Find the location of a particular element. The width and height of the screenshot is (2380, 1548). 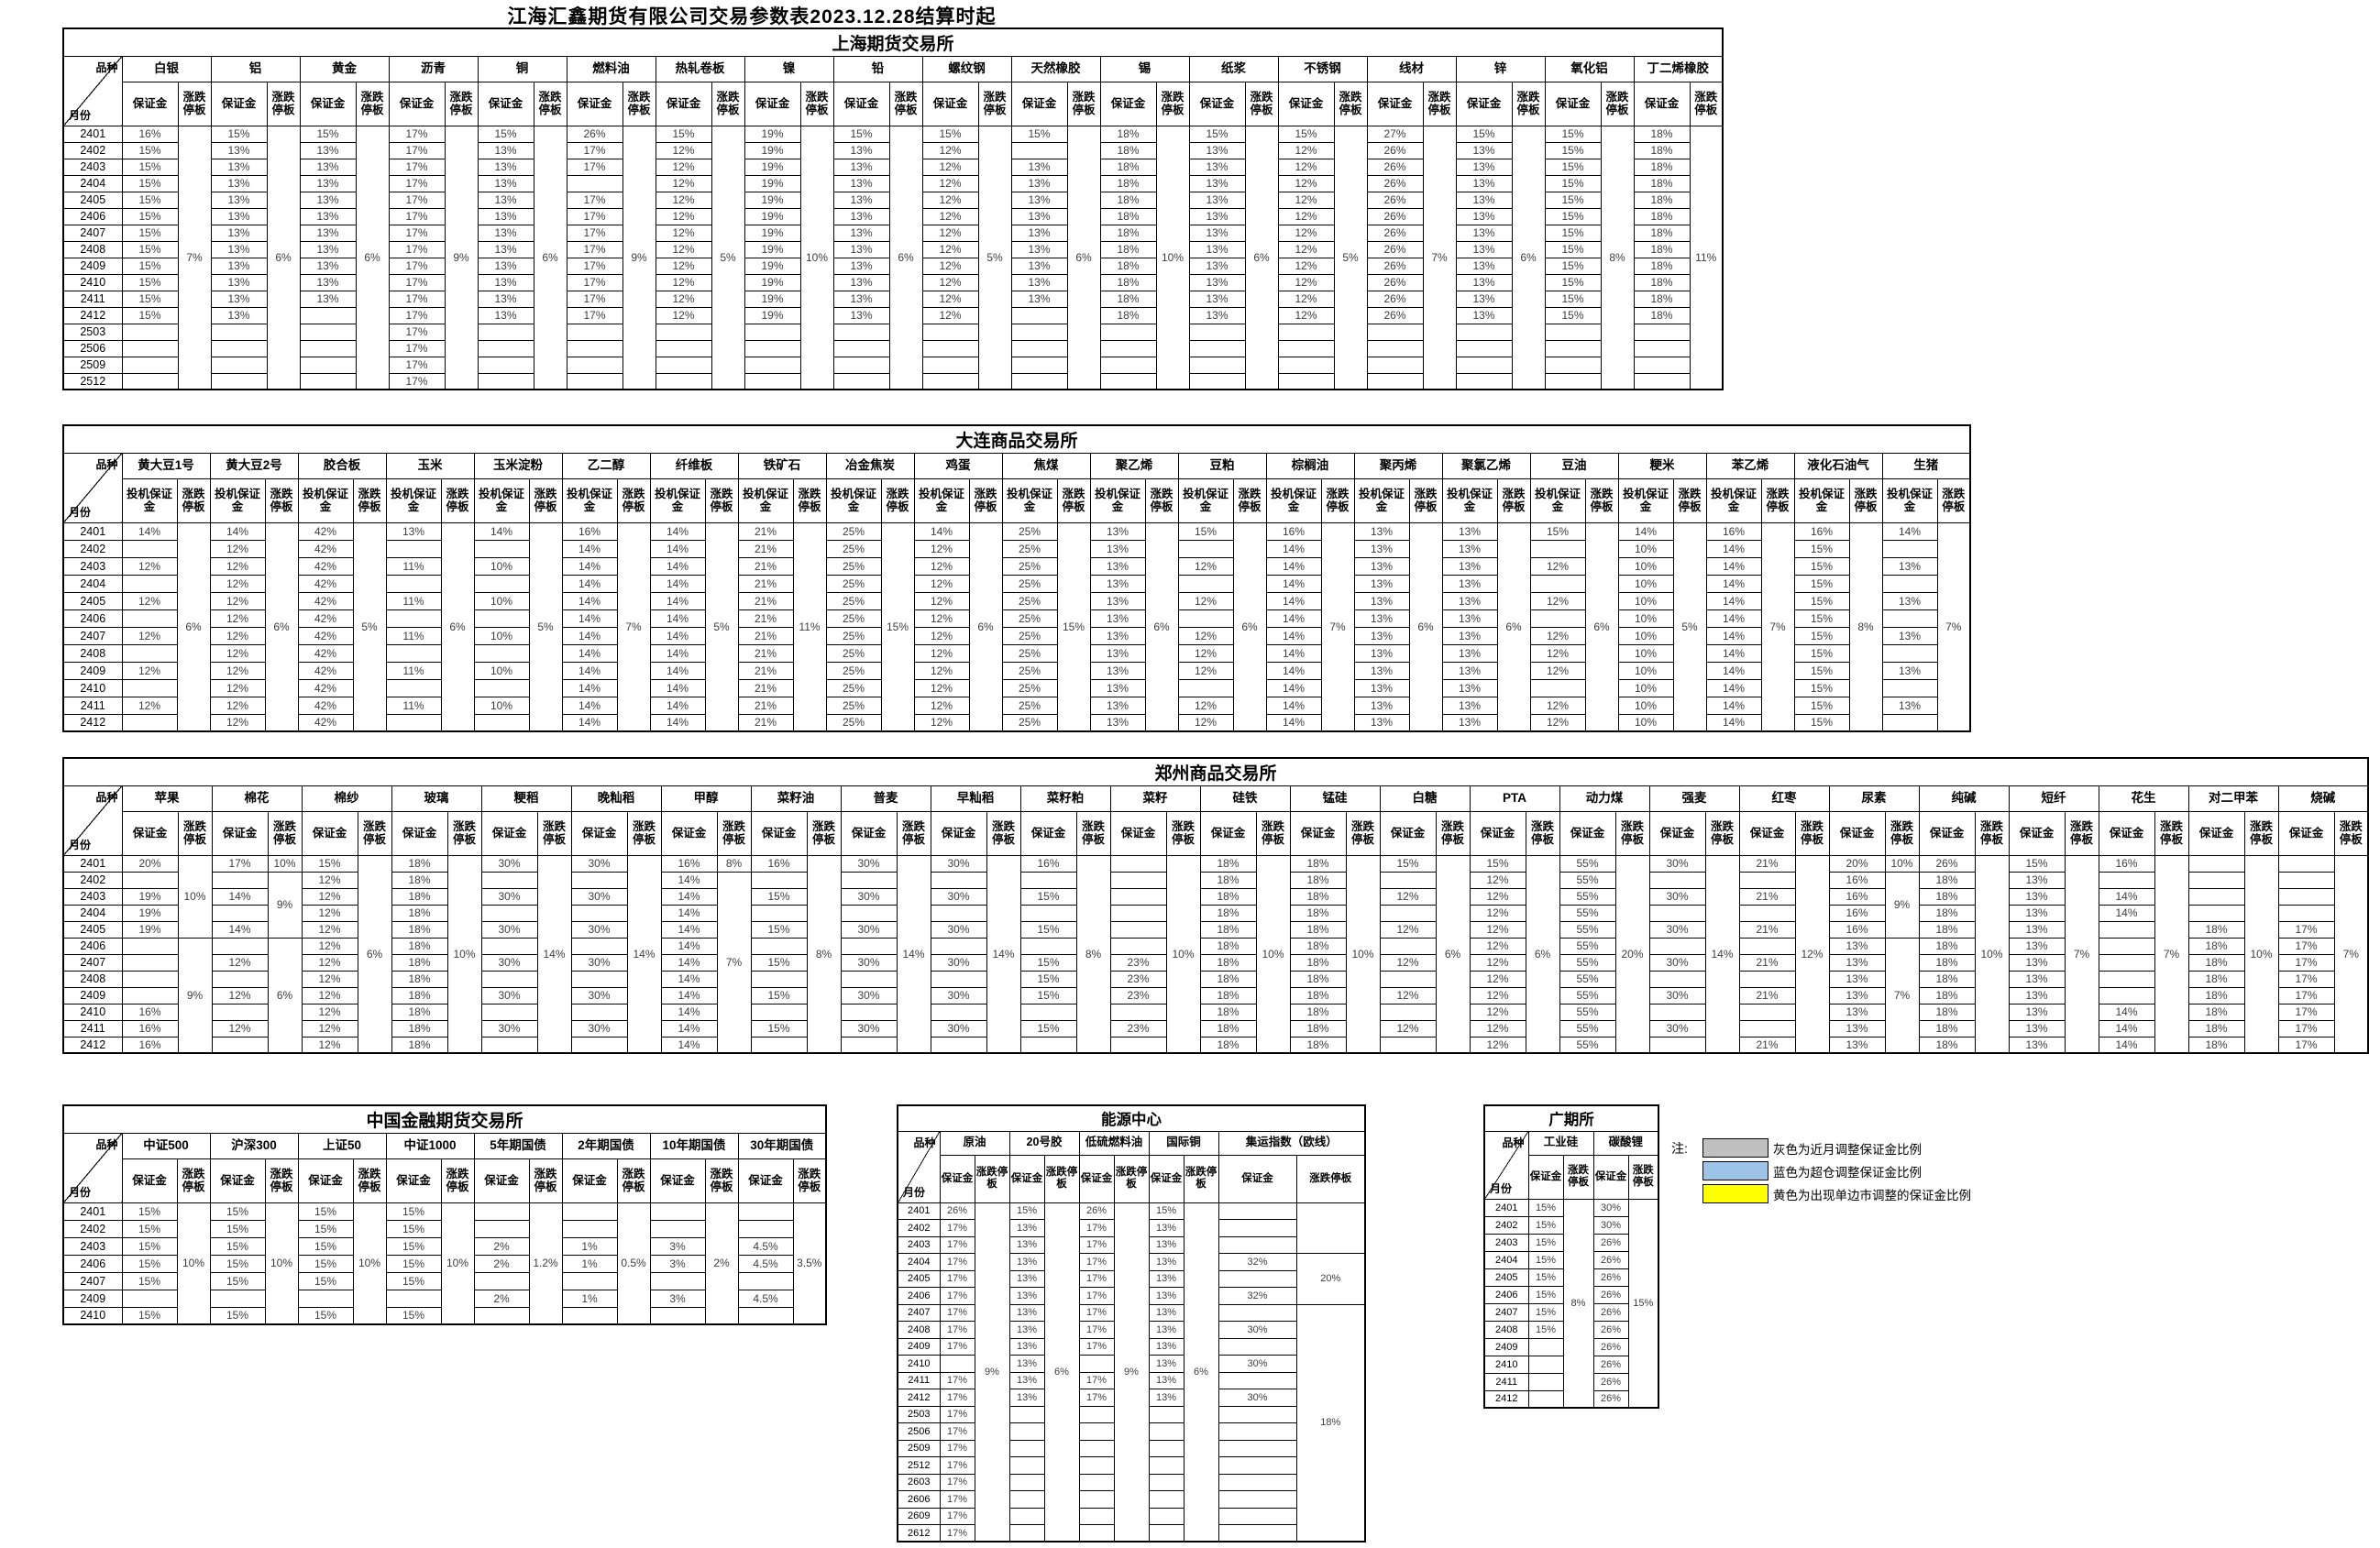

limit-cell: 15% is located at coordinates (897, 626).